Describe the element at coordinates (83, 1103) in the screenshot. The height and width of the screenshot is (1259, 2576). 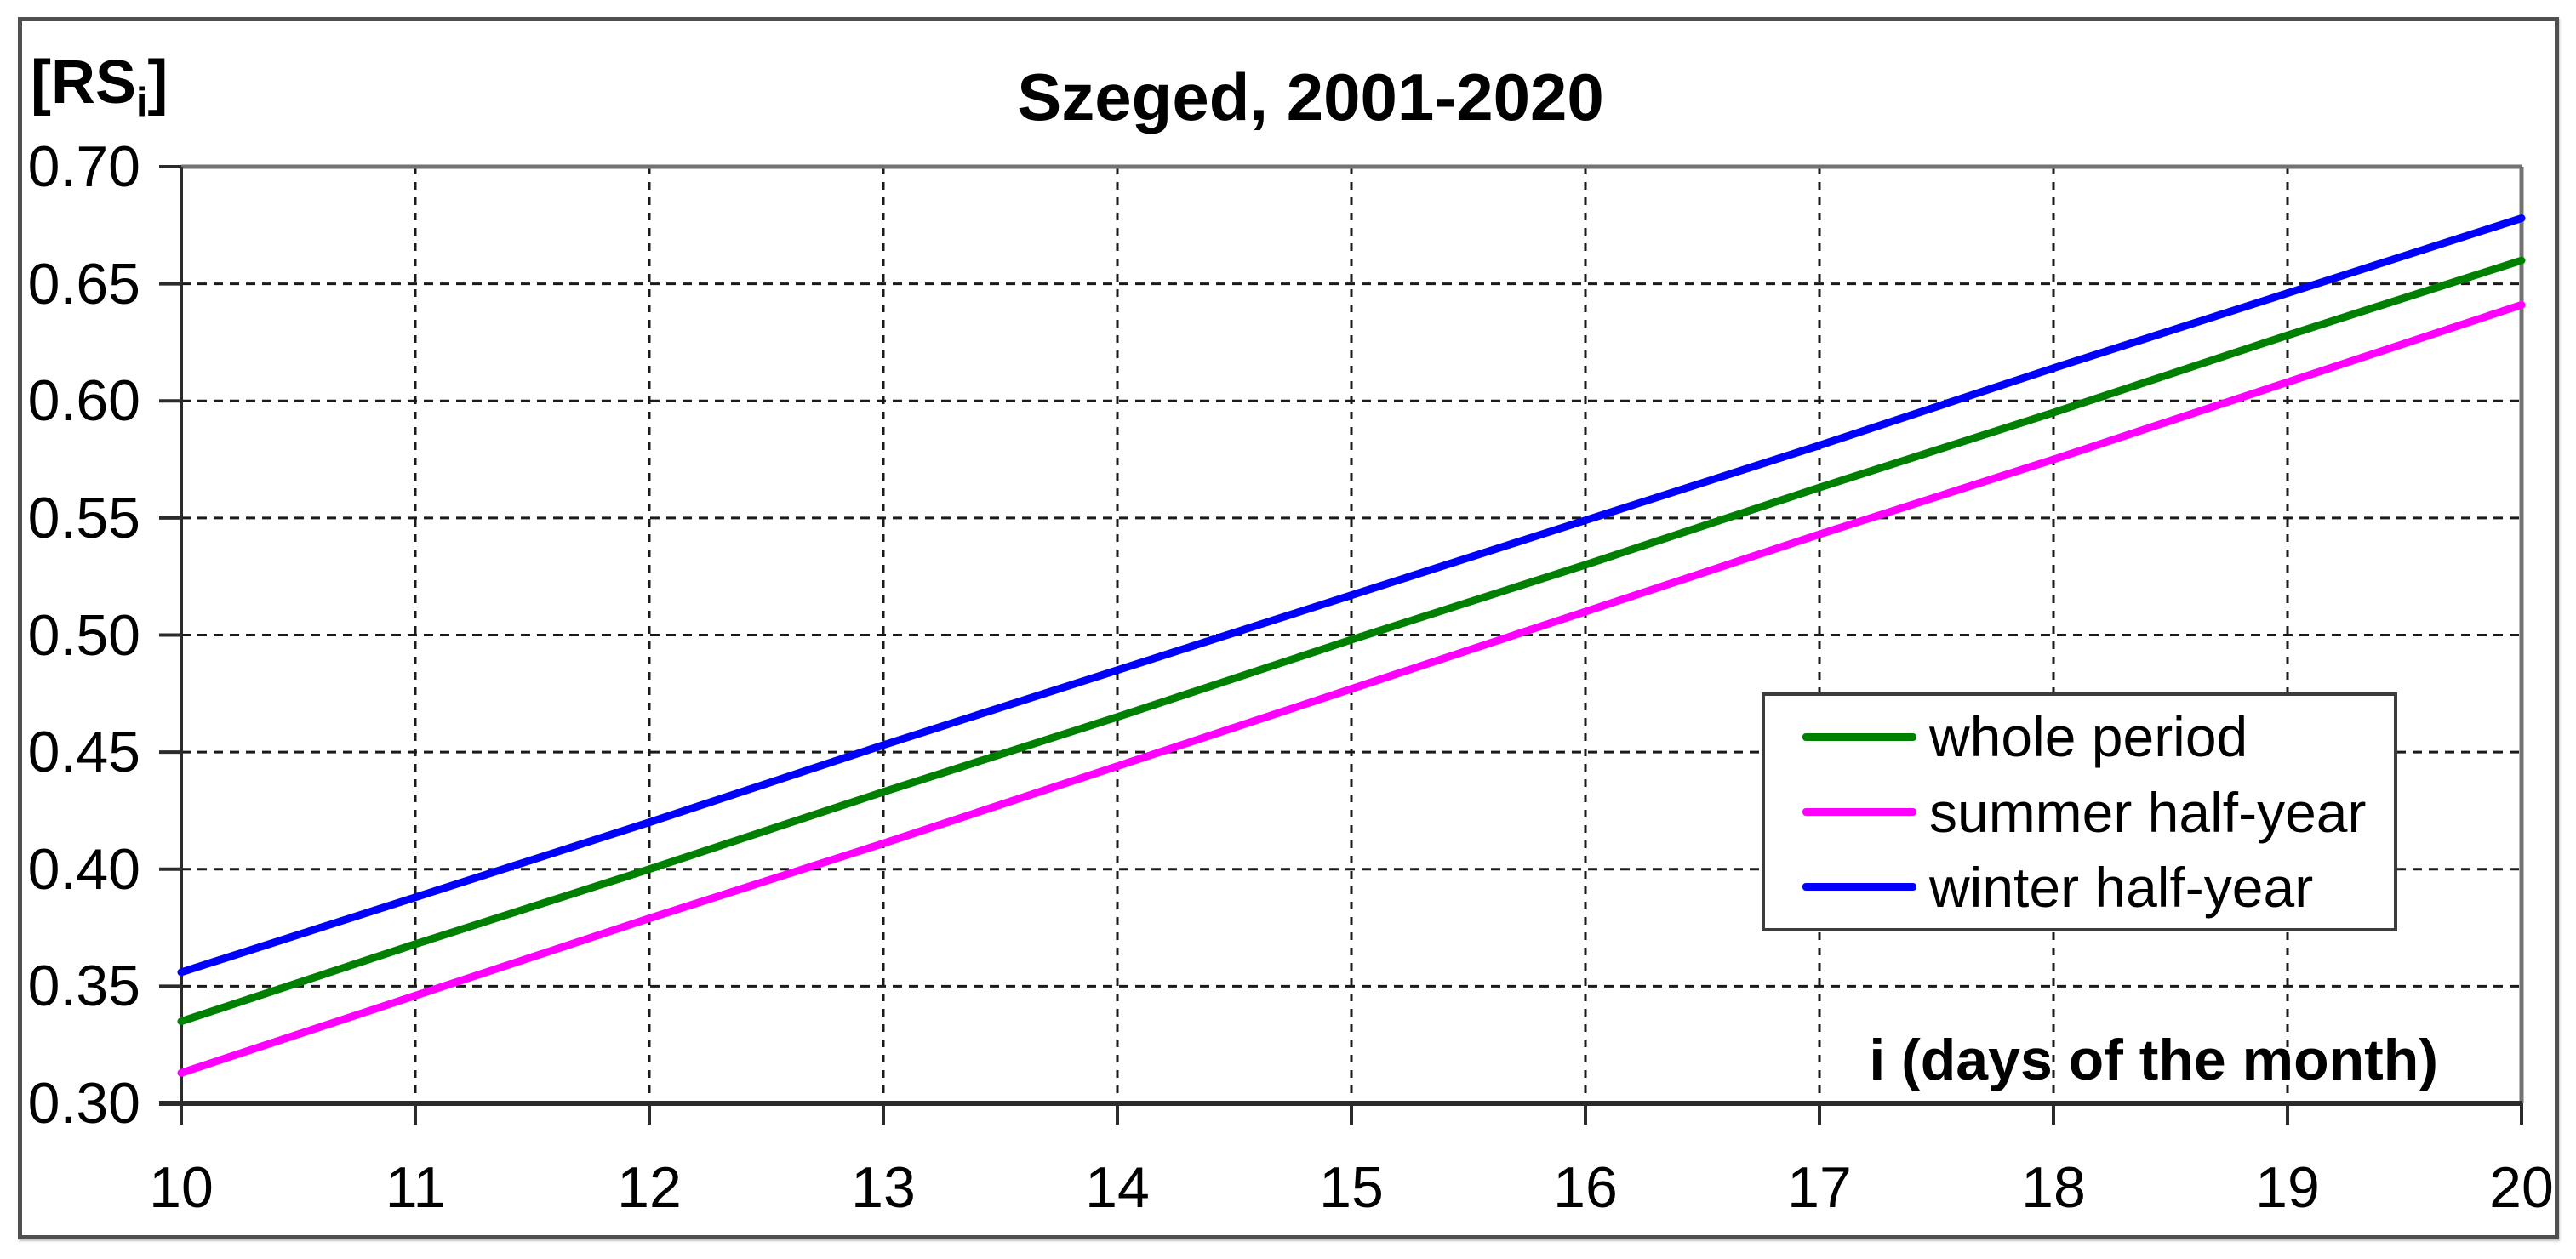
I see `y-tick-label: 0.30` at that location.